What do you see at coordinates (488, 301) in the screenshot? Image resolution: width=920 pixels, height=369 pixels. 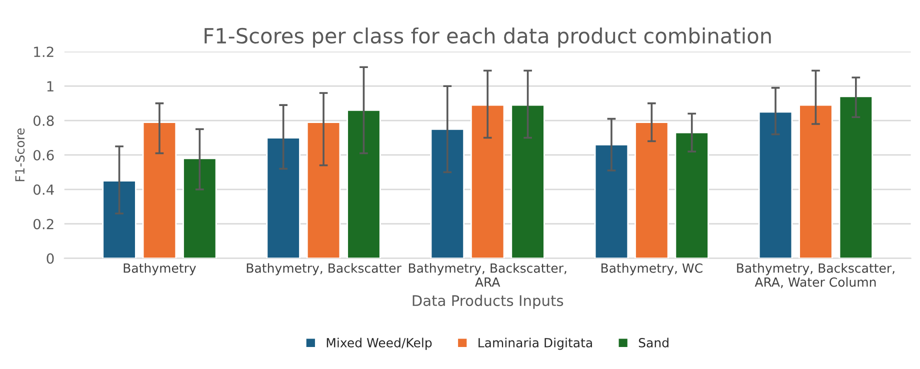 I see `x-axis-title: Data Products Inputs` at bounding box center [488, 301].